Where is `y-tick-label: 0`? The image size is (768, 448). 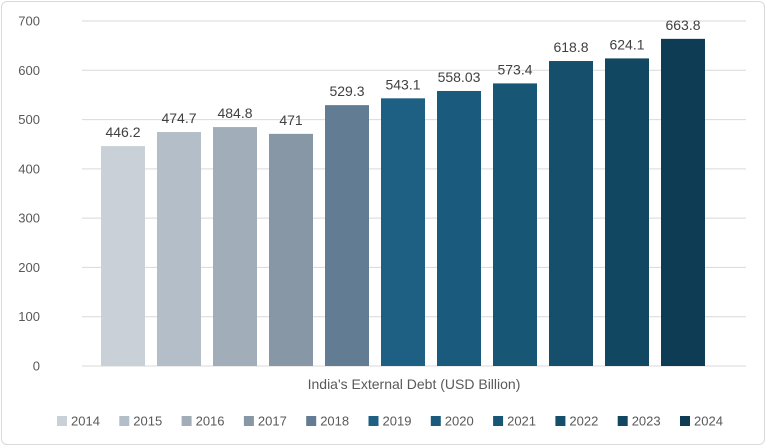
y-tick-label: 0 is located at coordinates (36, 366).